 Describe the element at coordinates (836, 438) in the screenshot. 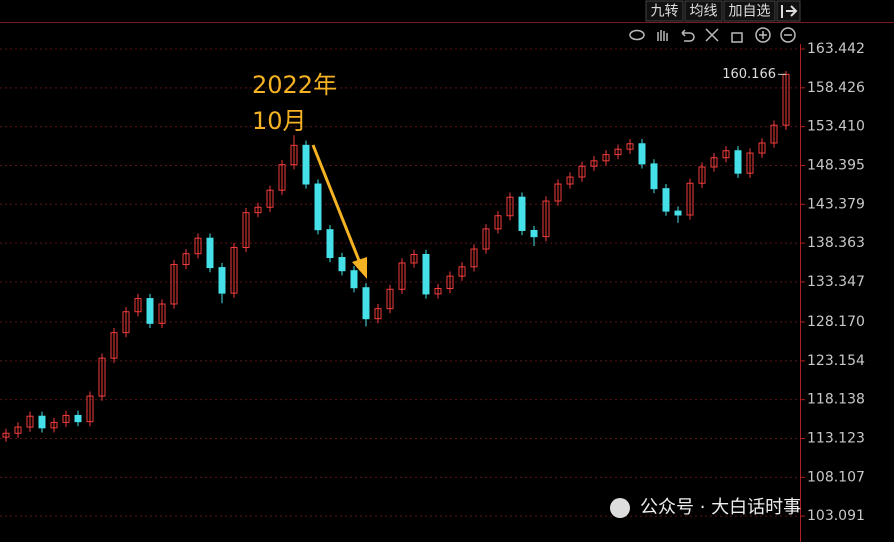

I see `y-tick-label: 113.123` at that location.